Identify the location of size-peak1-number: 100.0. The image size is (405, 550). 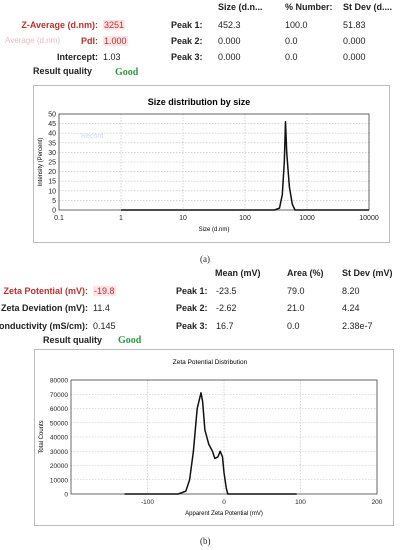
(296, 25).